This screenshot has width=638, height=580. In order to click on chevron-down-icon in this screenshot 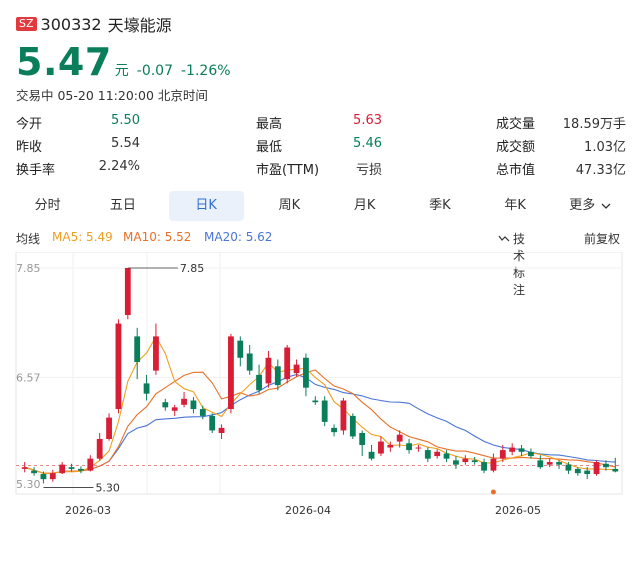, I will do `click(606, 206)`.